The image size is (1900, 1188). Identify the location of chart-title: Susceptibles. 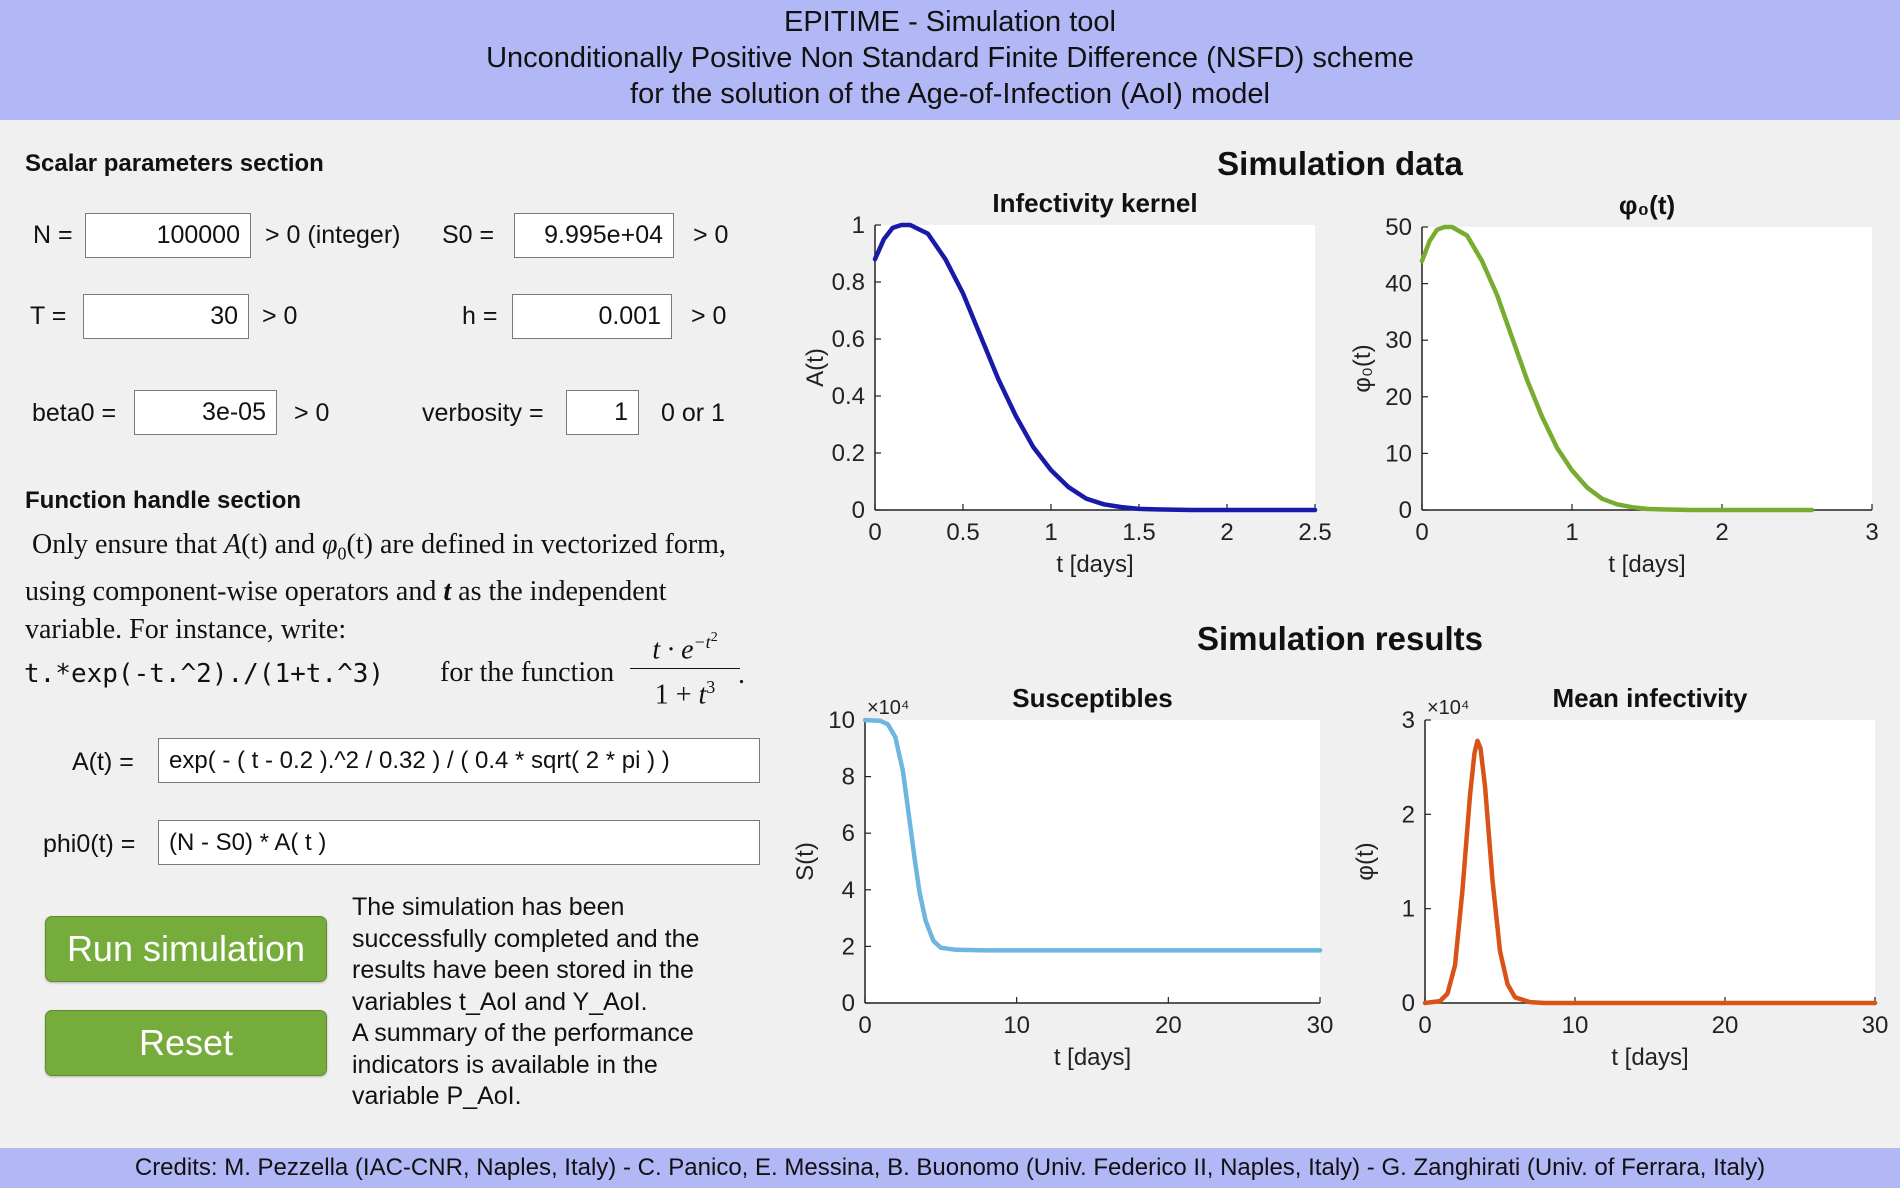
(1092, 698).